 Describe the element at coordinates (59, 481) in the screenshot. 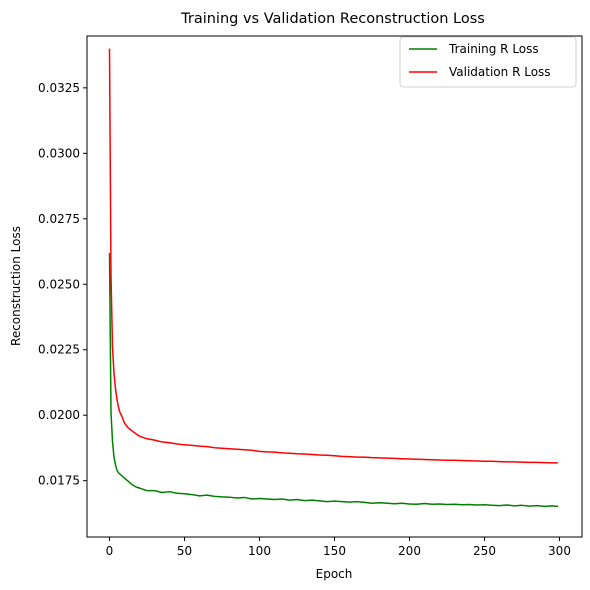

I see `y-tick-label: 0.0175` at that location.